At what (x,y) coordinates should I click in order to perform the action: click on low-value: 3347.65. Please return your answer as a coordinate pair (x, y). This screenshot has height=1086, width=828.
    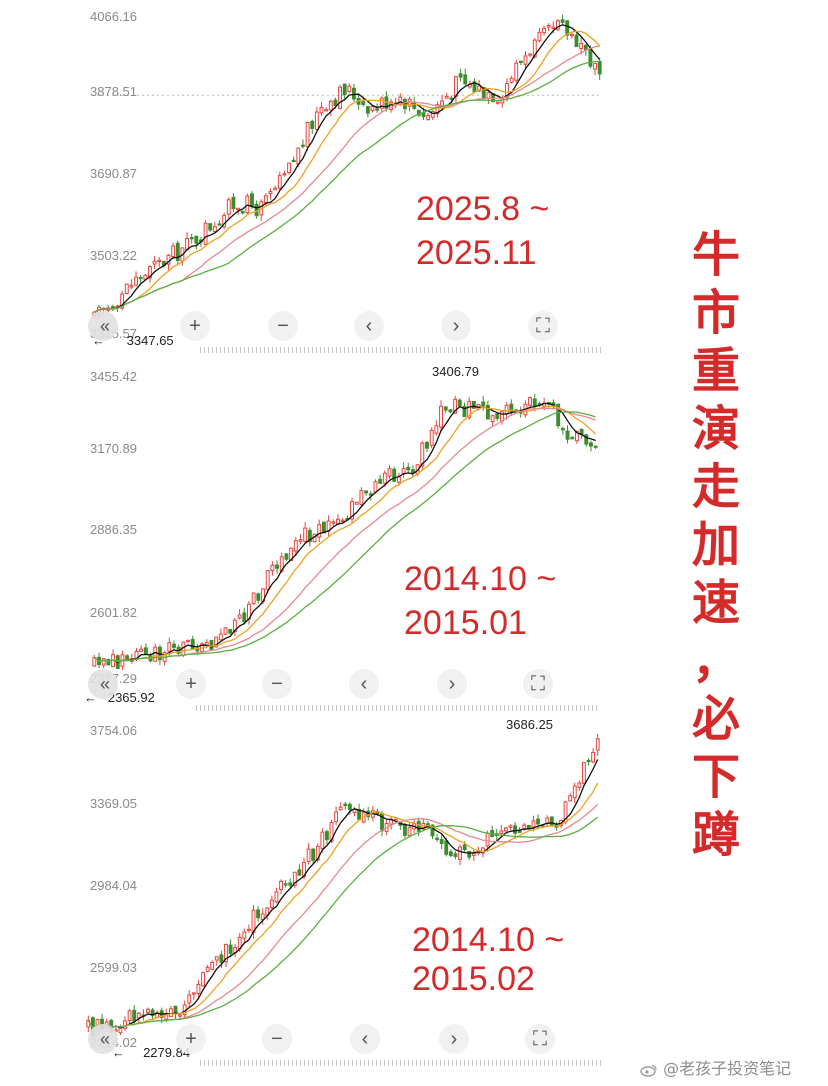
    Looking at the image, I should click on (150, 340).